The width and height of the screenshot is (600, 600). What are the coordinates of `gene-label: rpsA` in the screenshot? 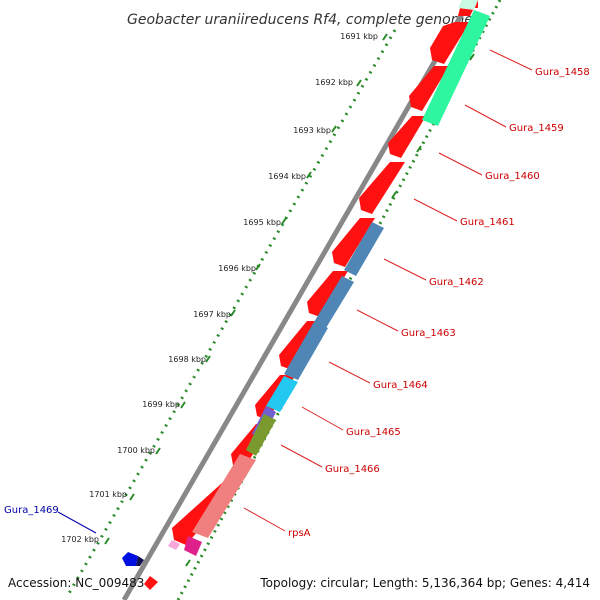 It's located at (299, 533).